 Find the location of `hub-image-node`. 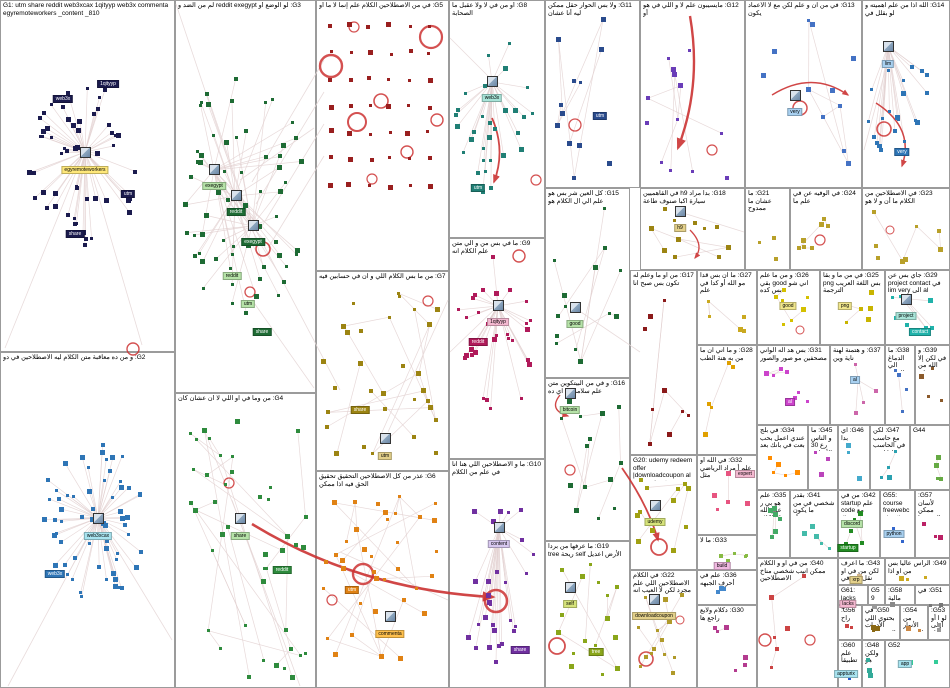

hub-image-node is located at coordinates (85, 152).